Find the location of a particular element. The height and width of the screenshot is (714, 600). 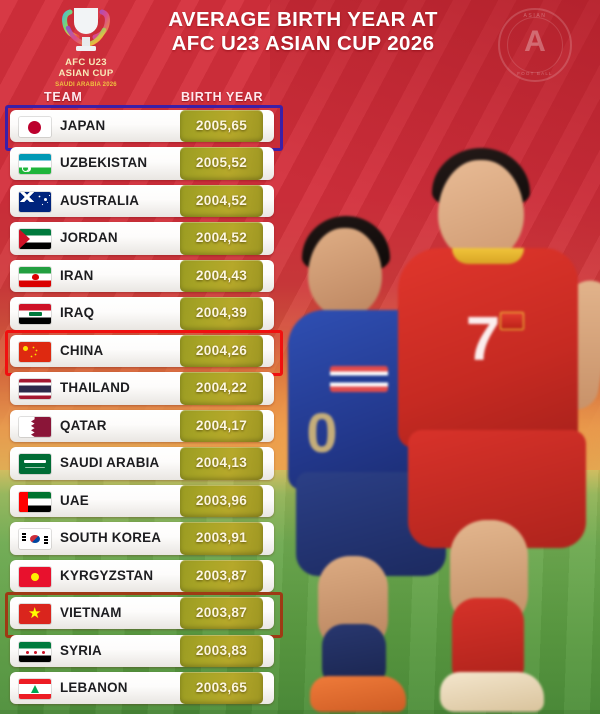

row-card: VIETNAM 2003,87 is located at coordinates (142, 613).